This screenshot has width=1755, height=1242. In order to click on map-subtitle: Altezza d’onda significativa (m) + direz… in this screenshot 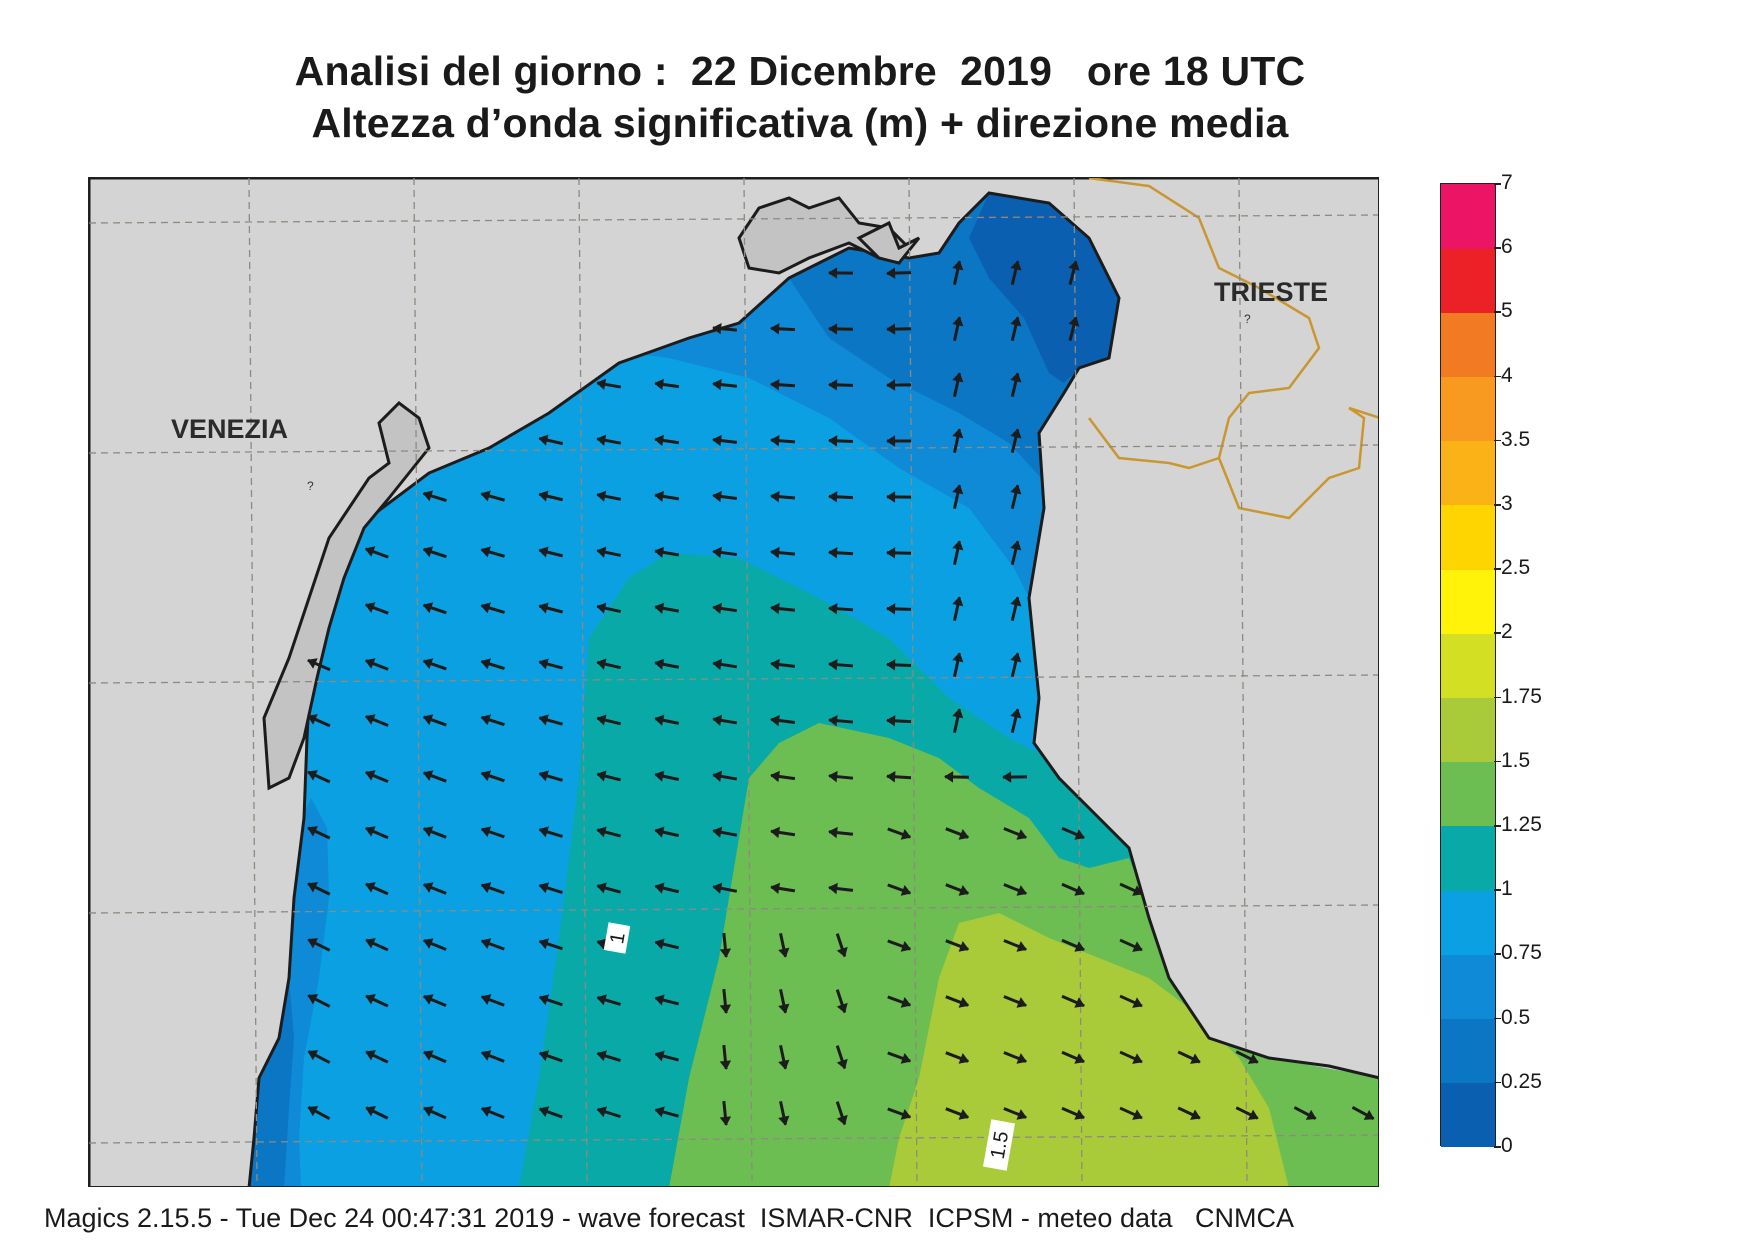, I will do `click(800, 123)`.